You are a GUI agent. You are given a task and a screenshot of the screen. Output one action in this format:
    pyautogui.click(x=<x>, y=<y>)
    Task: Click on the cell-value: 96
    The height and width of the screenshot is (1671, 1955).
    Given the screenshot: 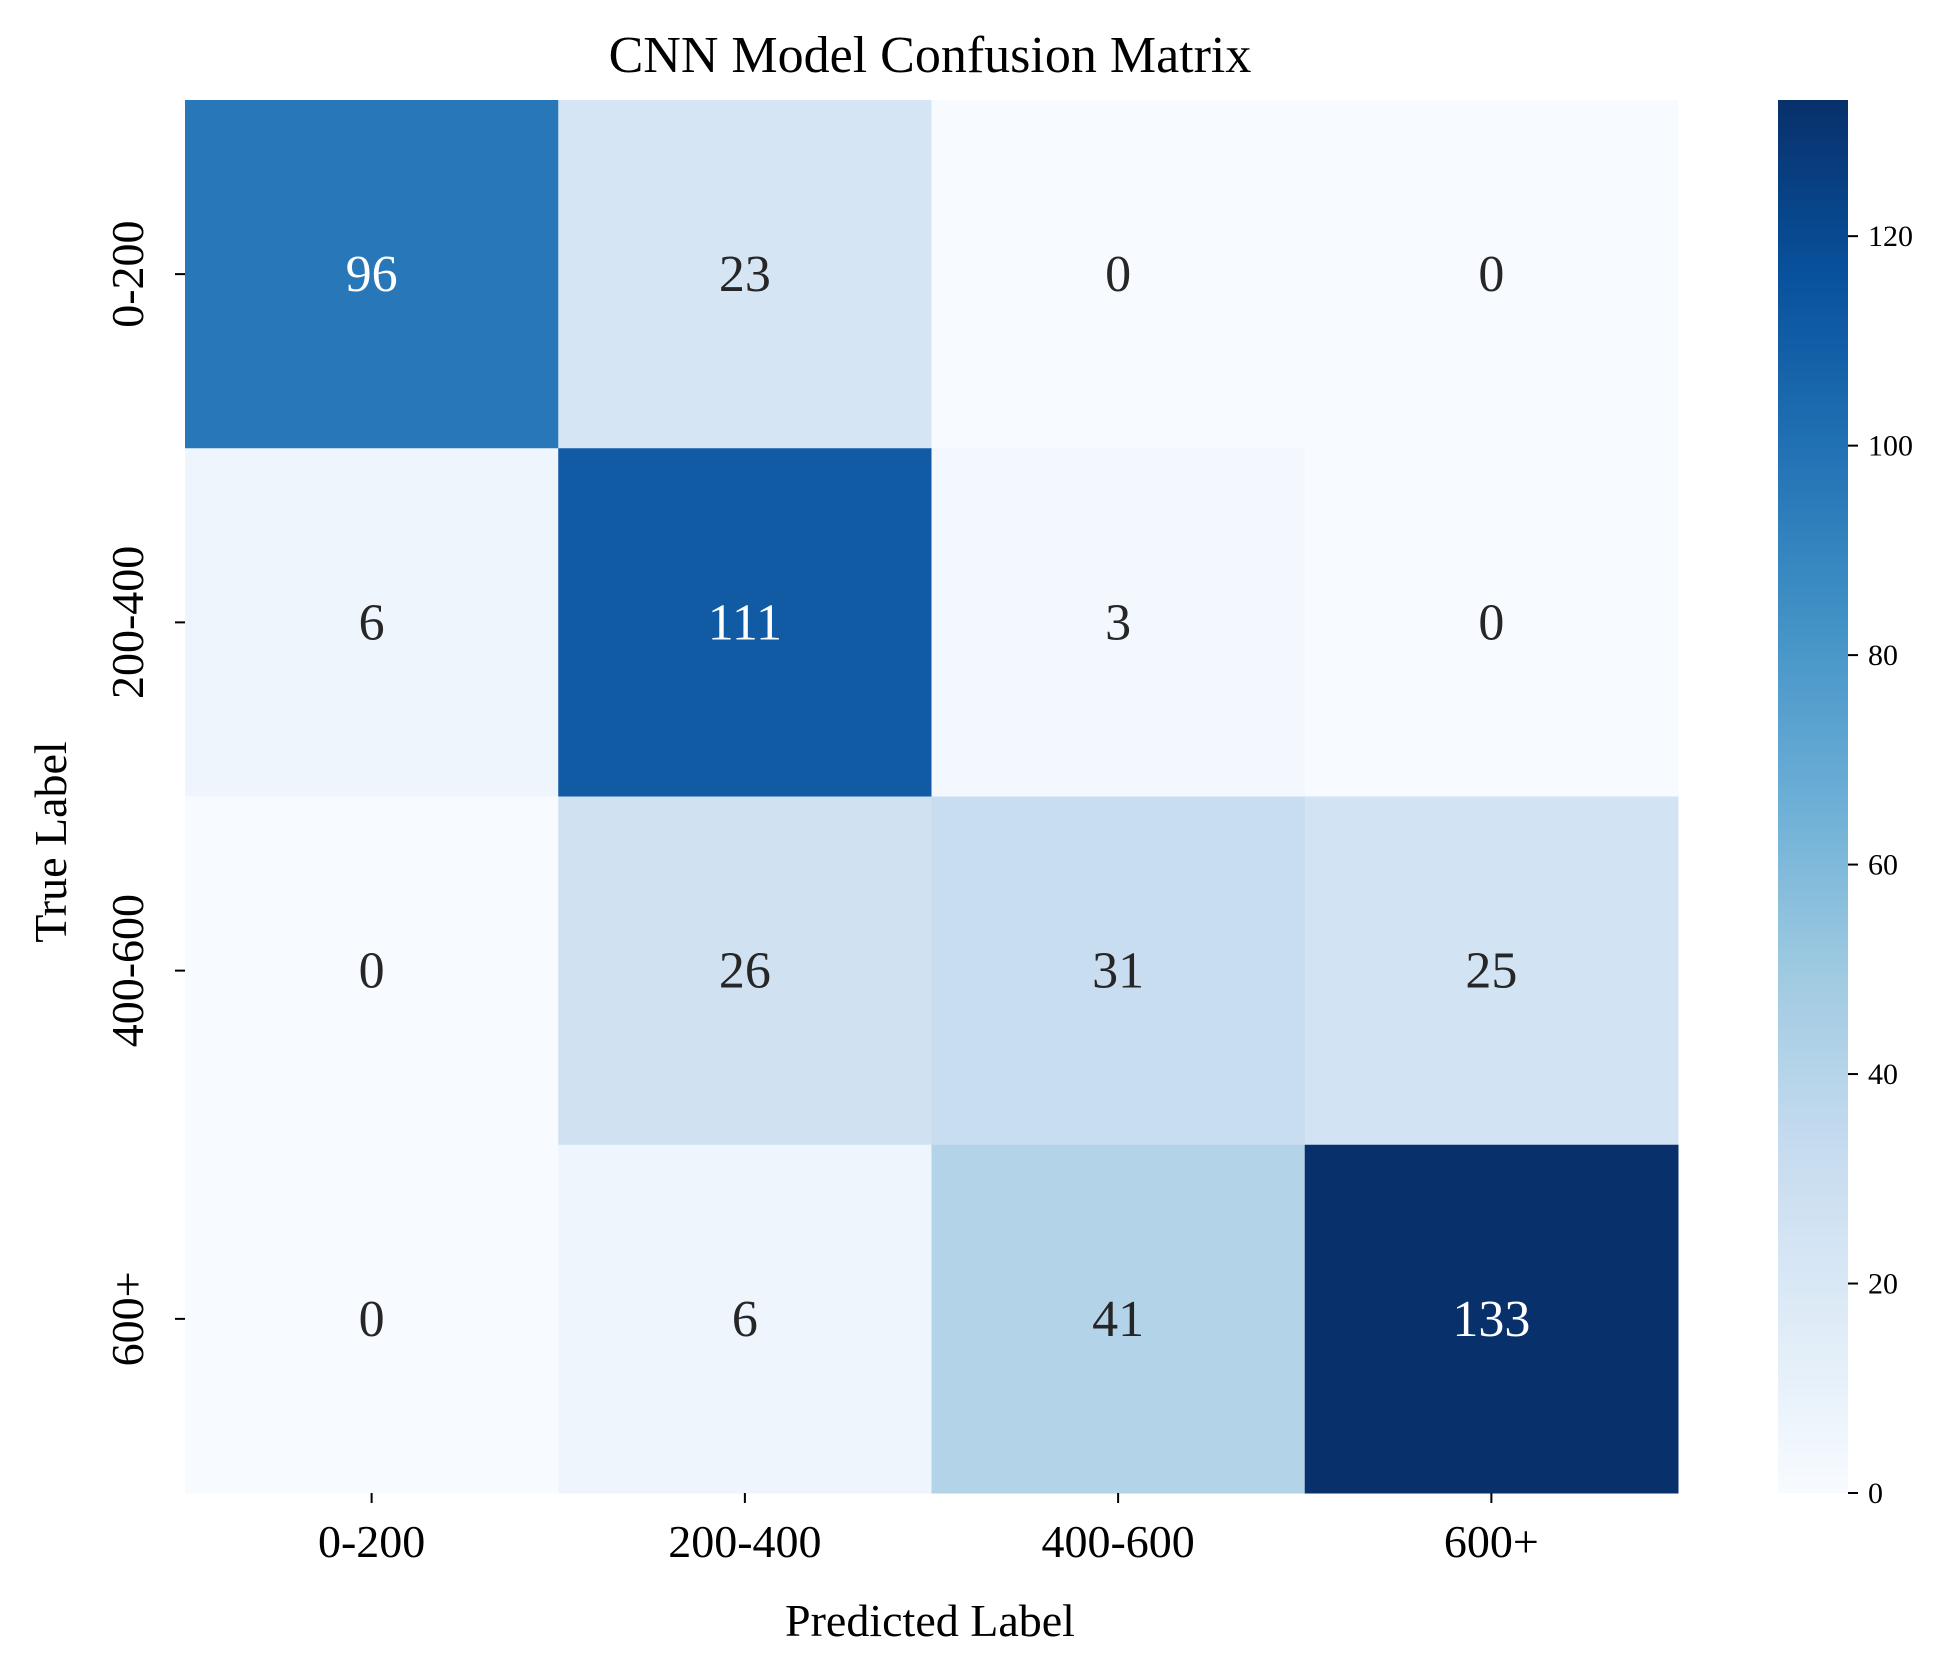 What is the action you would take?
    pyautogui.click(x=372, y=274)
    